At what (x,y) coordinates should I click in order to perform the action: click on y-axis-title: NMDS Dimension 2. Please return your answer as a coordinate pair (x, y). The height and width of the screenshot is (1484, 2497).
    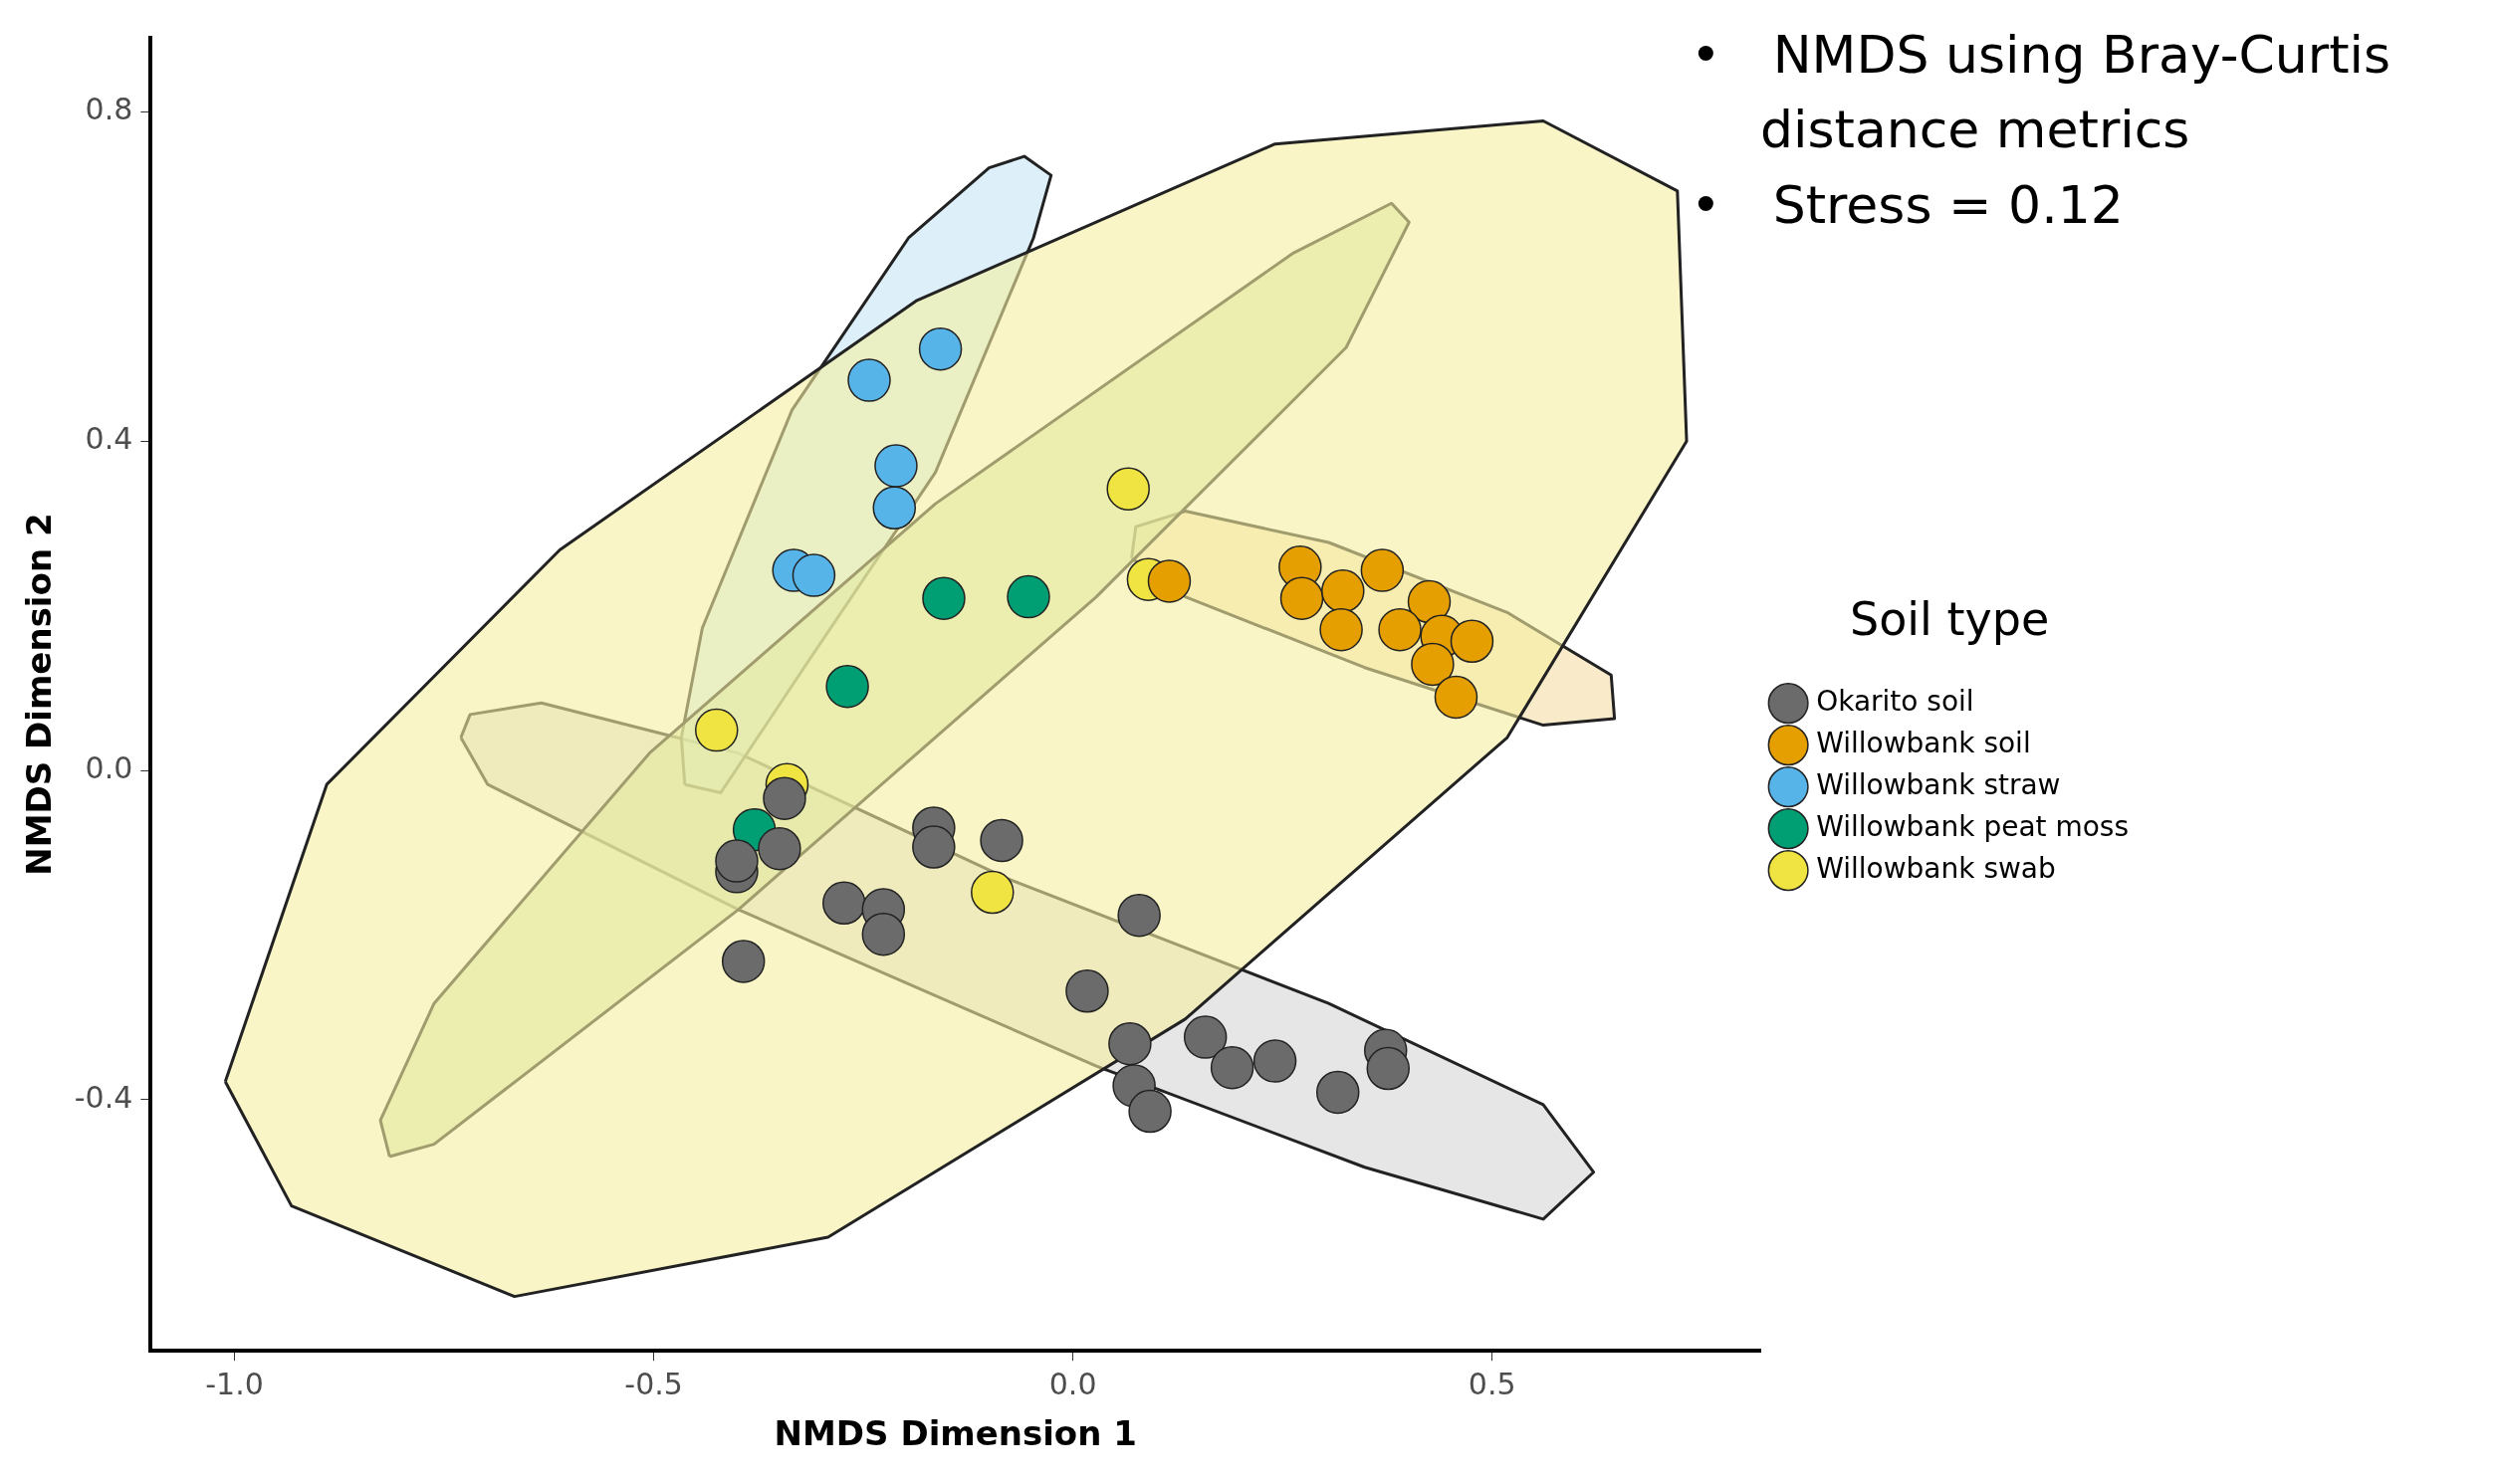
    Looking at the image, I should click on (39, 695).